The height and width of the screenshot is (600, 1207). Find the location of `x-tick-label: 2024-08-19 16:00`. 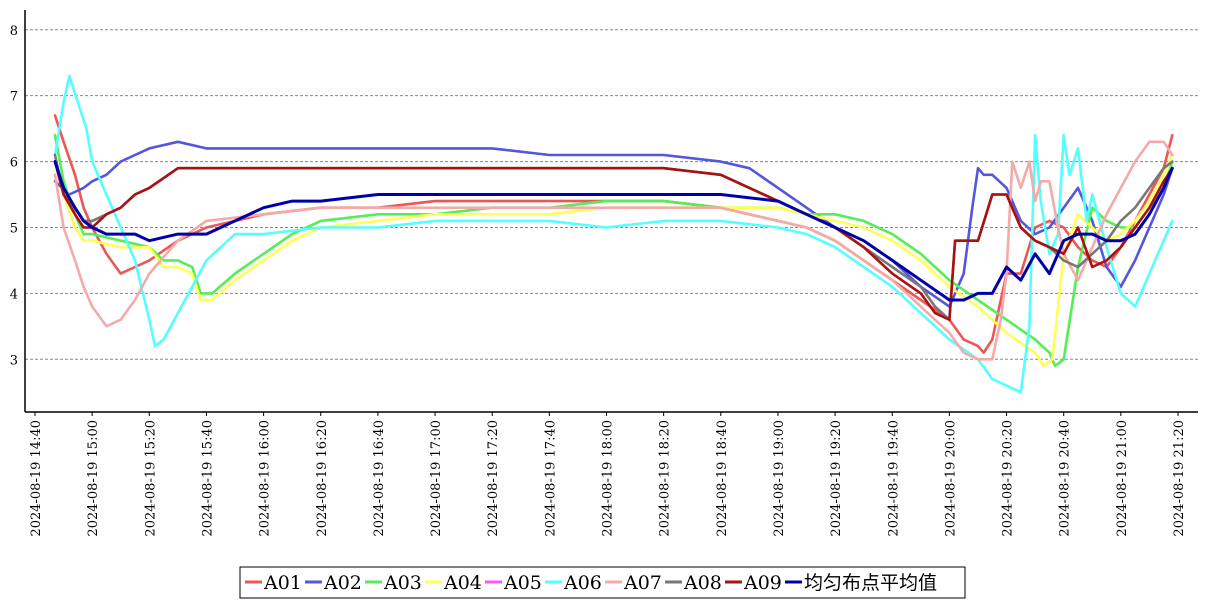

x-tick-label: 2024-08-19 16:00 is located at coordinates (265, 478).